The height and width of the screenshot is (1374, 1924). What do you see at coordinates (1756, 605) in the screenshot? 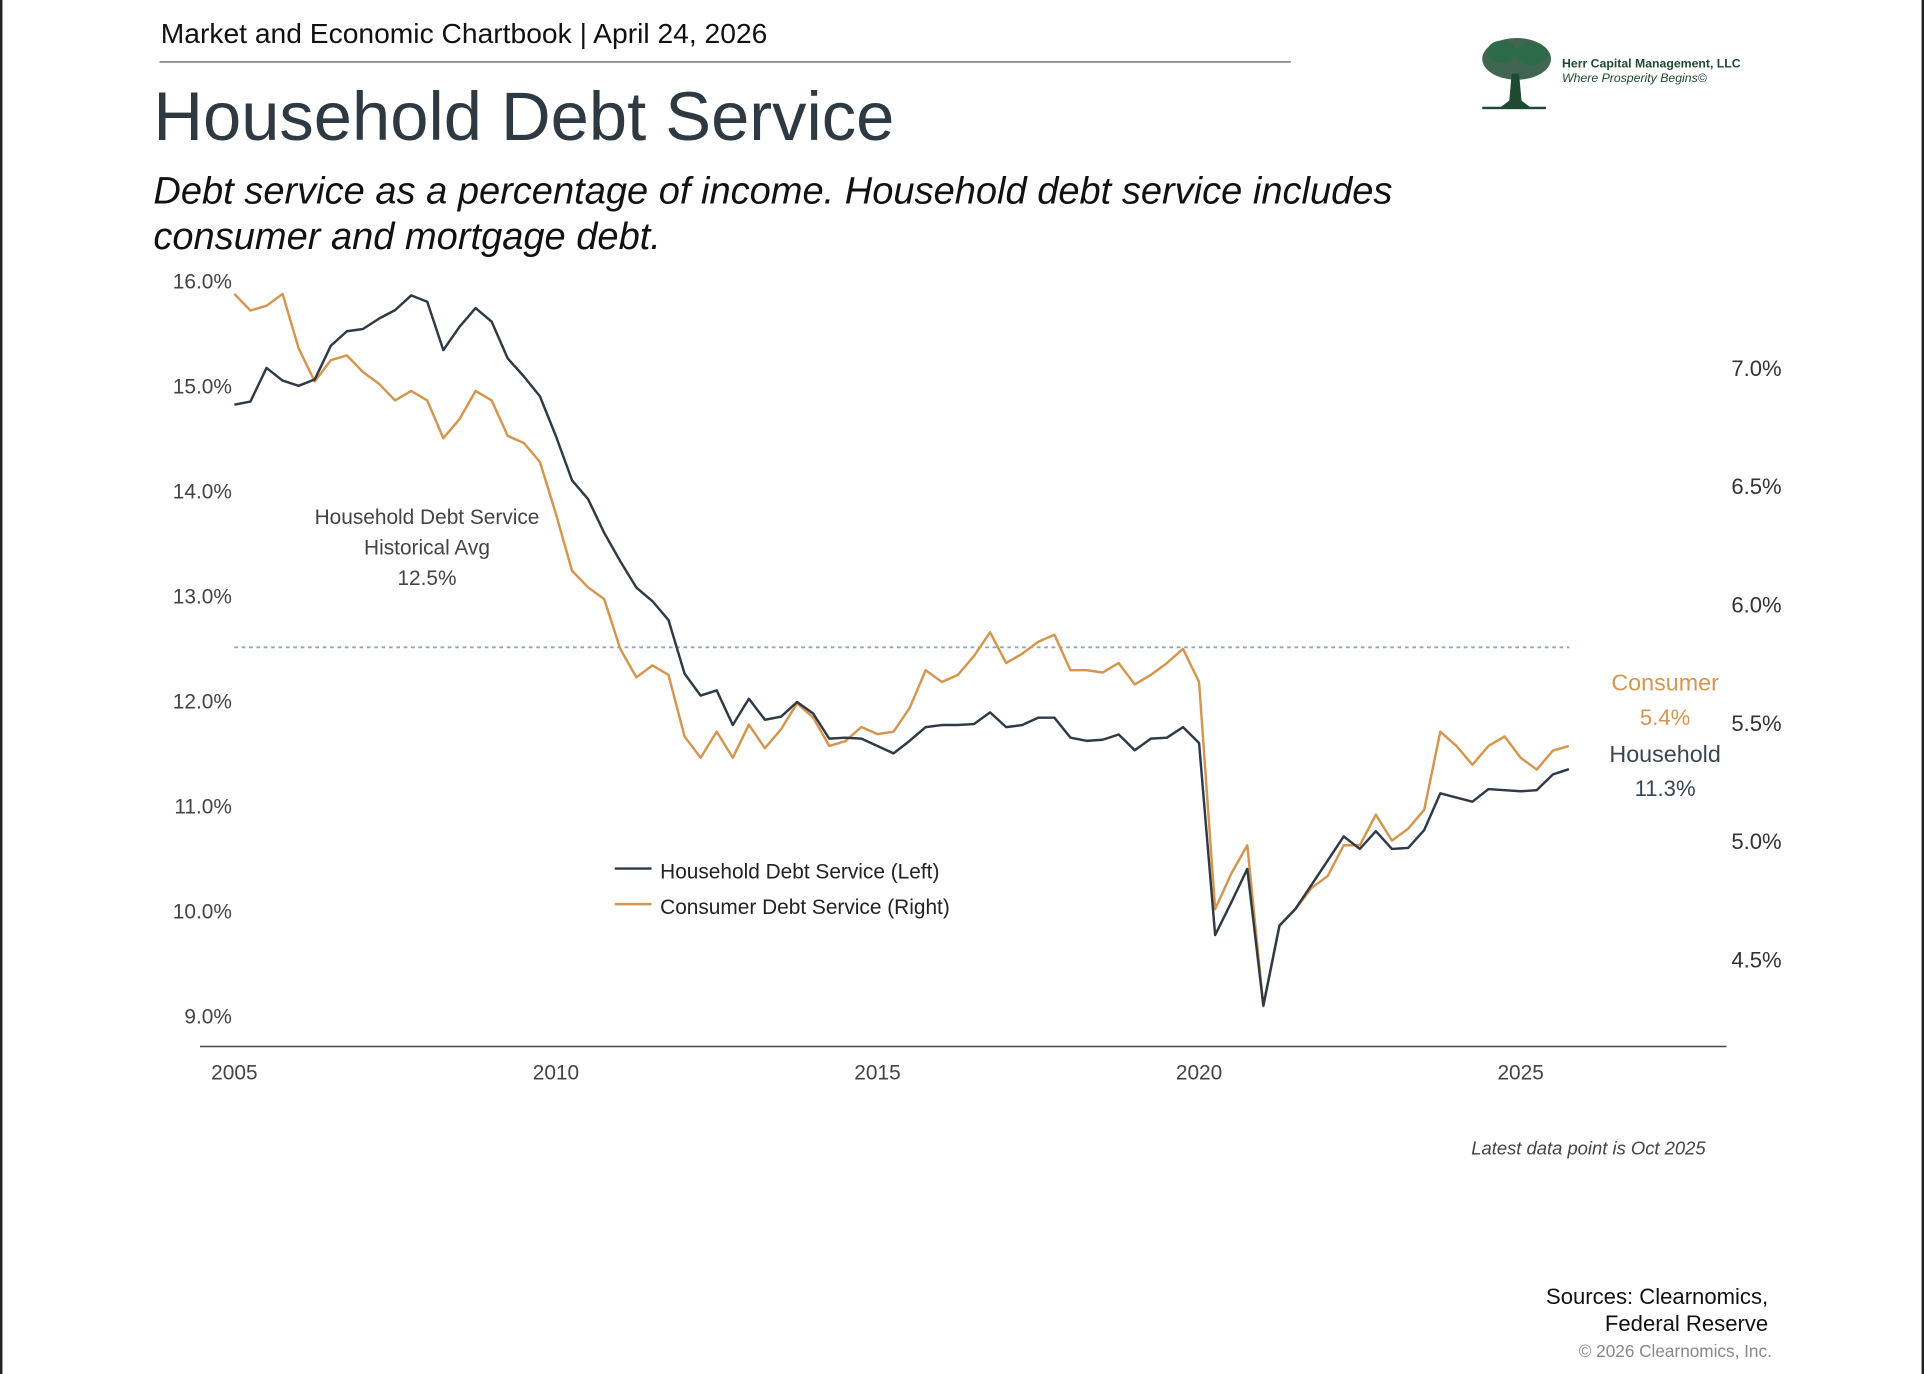
I see `right-axis-tick-label: 6.0%` at bounding box center [1756, 605].